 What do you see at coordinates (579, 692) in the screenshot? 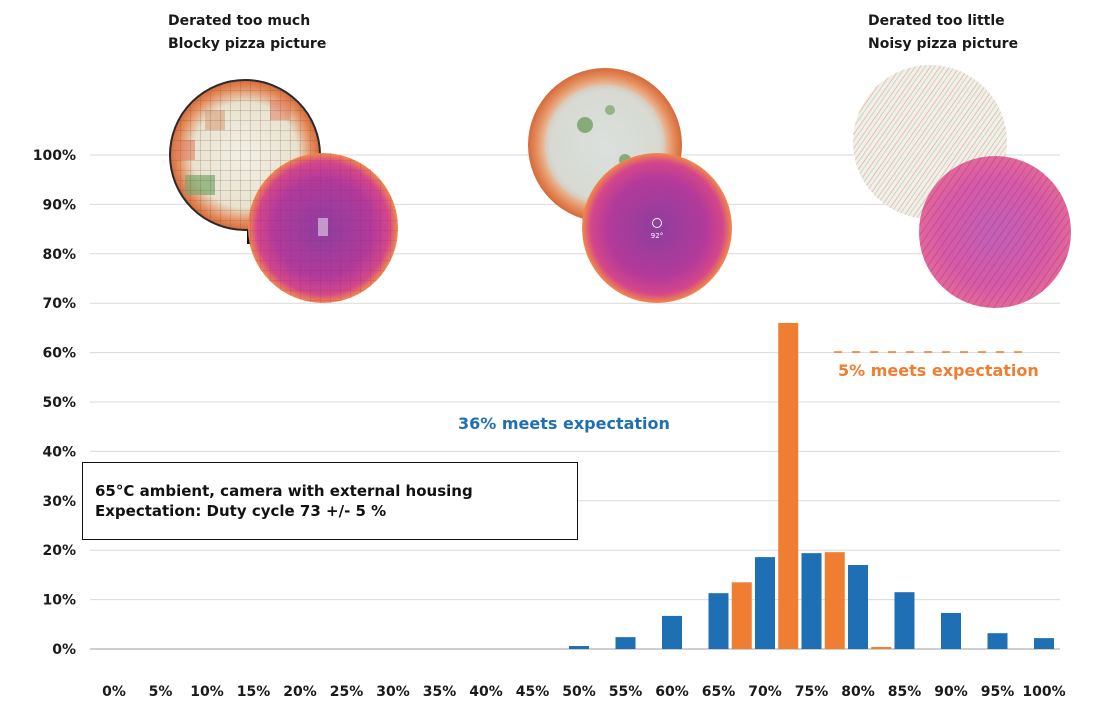
I see `x-tick-label: 50%` at bounding box center [579, 692].